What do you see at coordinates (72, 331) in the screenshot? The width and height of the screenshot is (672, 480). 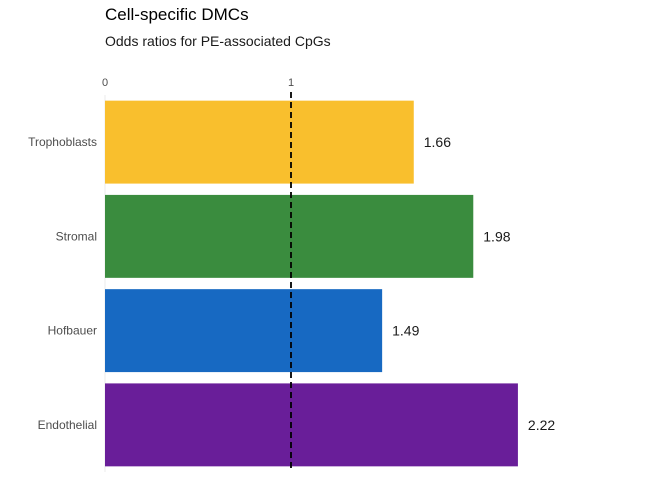 I see `category-label-hofbauer: Hofbauer` at bounding box center [72, 331].